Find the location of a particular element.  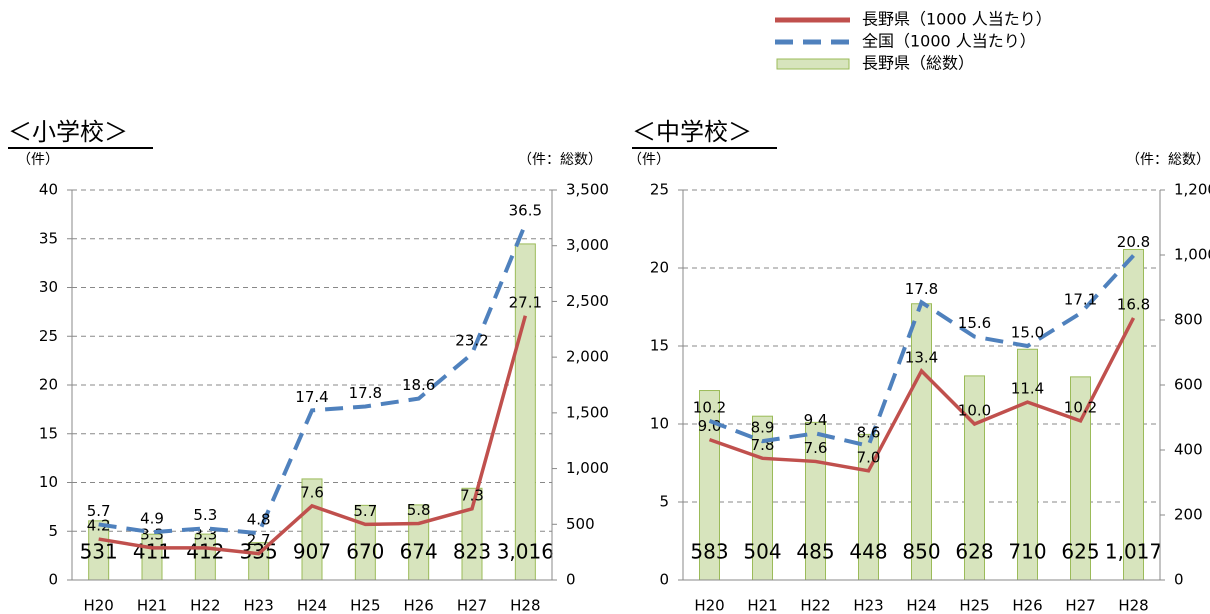

bar-value-label: 674 is located at coordinates (419, 552).